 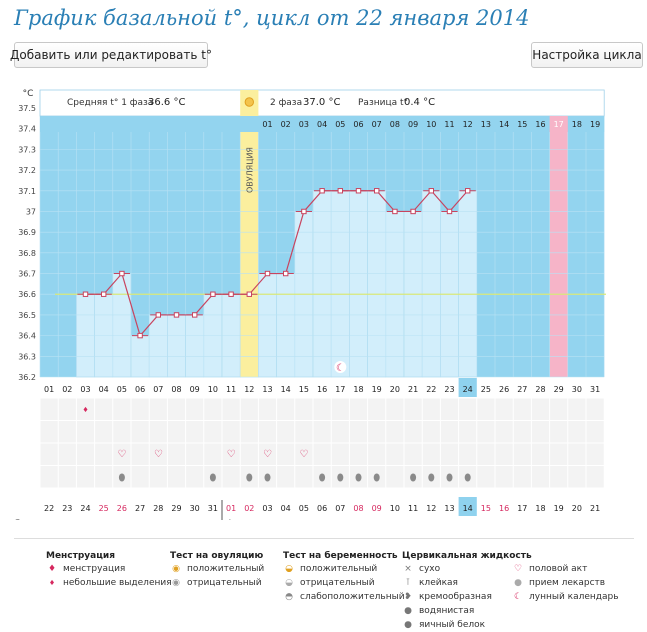 I want to click on pregnancy-negative-icon: ◒, so click(x=289, y=583).